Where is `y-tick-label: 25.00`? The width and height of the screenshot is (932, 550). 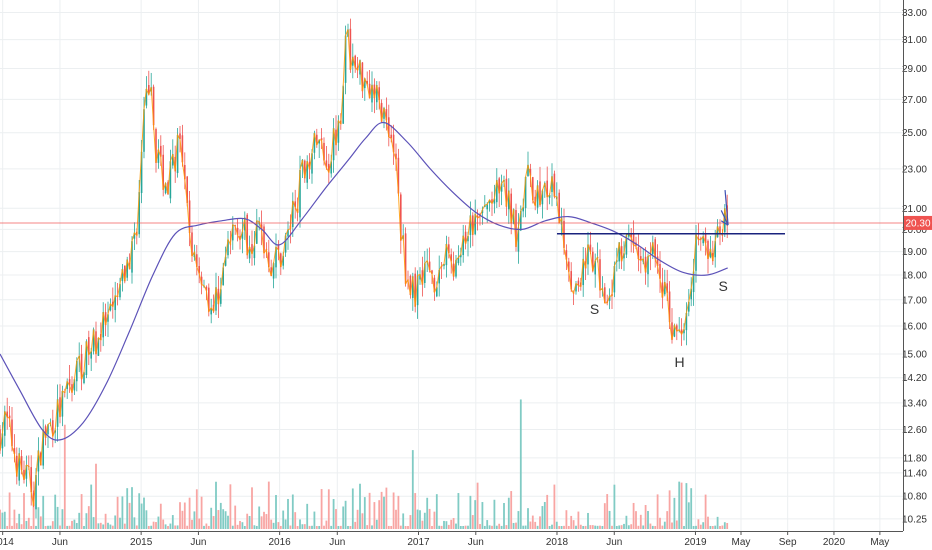 y-tick-label: 25.00 is located at coordinates (914, 133).